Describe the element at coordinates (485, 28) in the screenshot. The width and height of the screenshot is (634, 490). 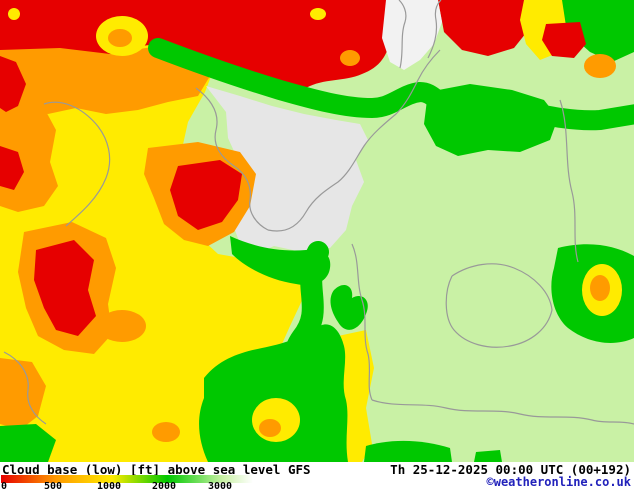
I see `region-red-northeast` at that location.